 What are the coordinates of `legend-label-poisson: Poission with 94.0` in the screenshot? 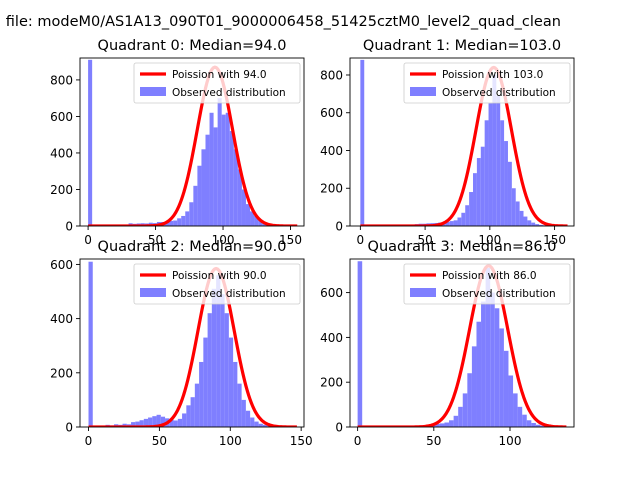 It's located at (219, 75).